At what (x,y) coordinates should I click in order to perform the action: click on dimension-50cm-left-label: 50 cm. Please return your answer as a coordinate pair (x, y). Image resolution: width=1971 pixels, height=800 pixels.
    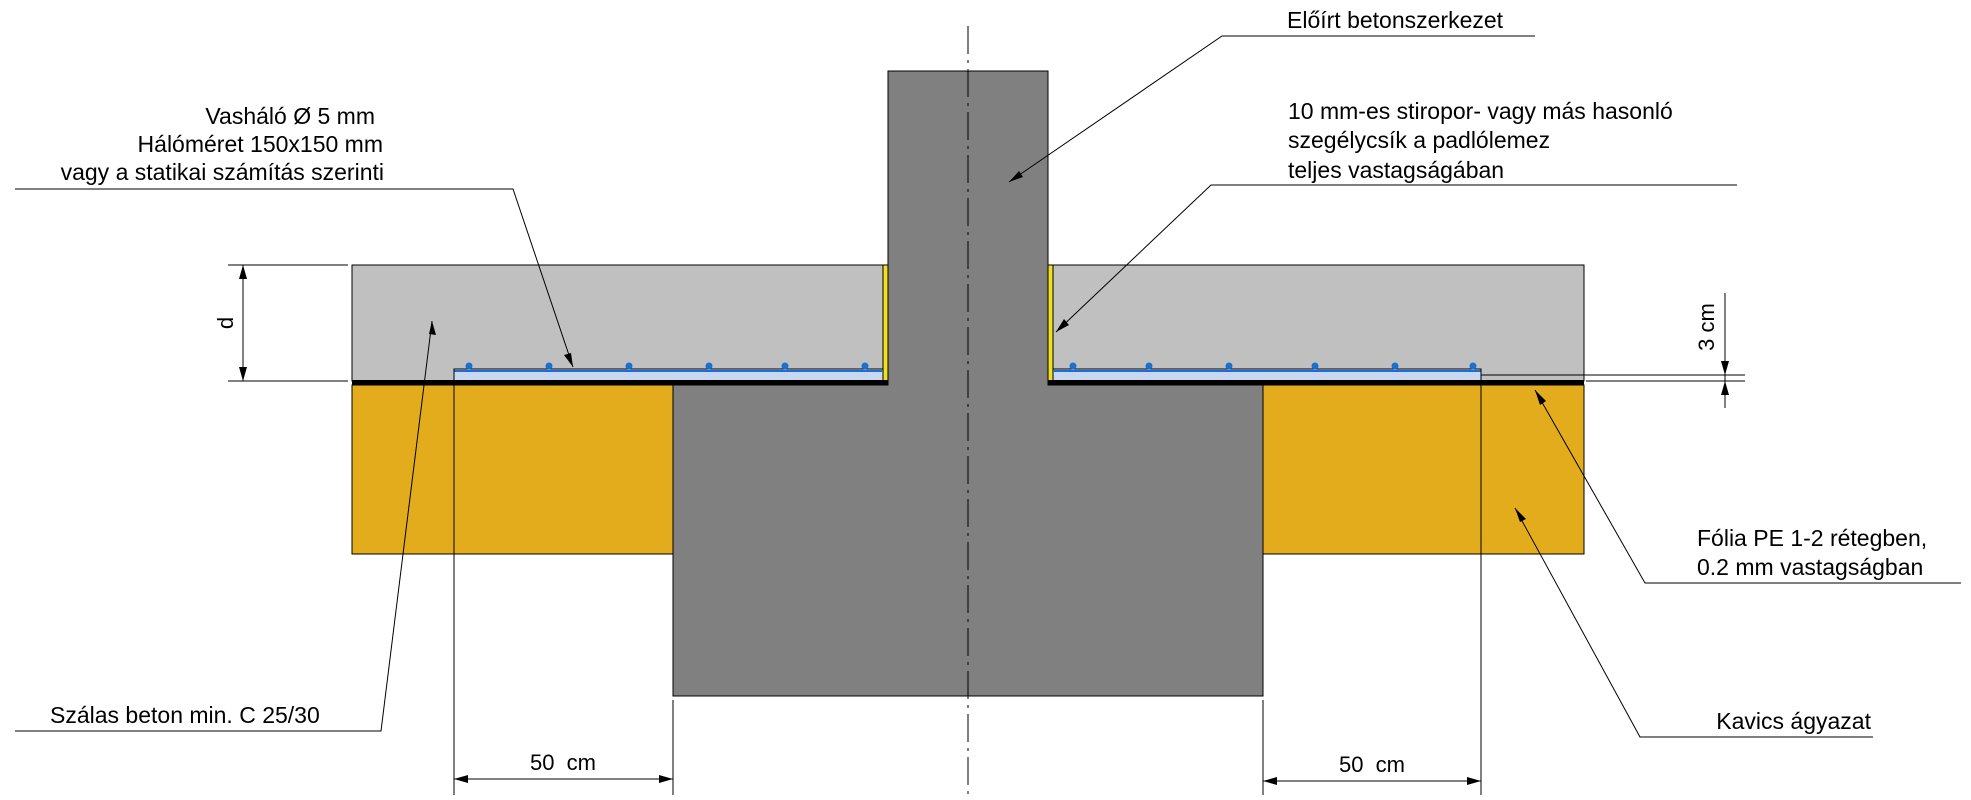
    Looking at the image, I should click on (563, 762).